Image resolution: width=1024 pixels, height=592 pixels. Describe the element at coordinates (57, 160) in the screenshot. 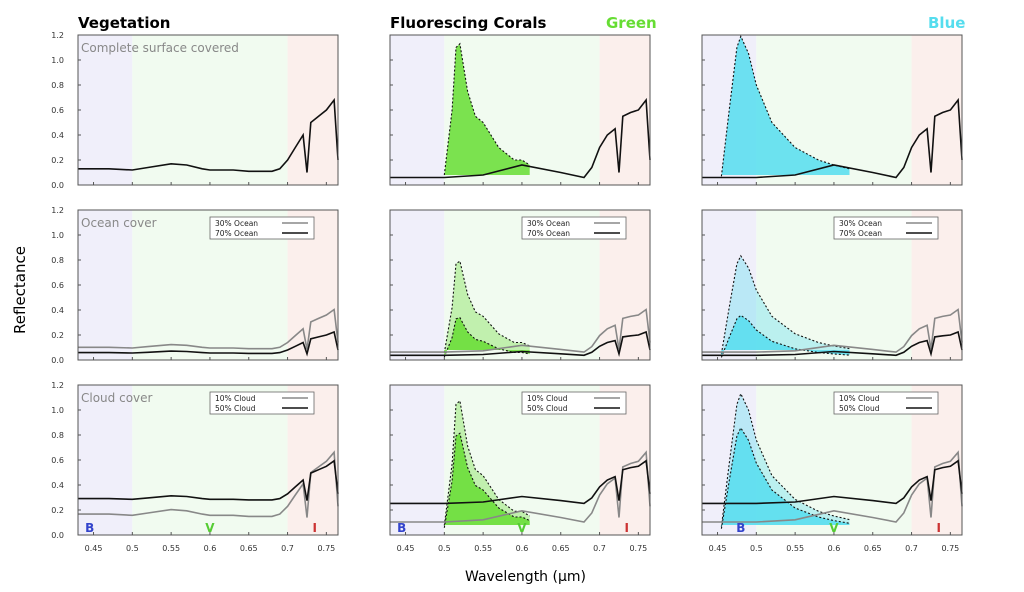

I see `y-tick-label: 0.2` at that location.